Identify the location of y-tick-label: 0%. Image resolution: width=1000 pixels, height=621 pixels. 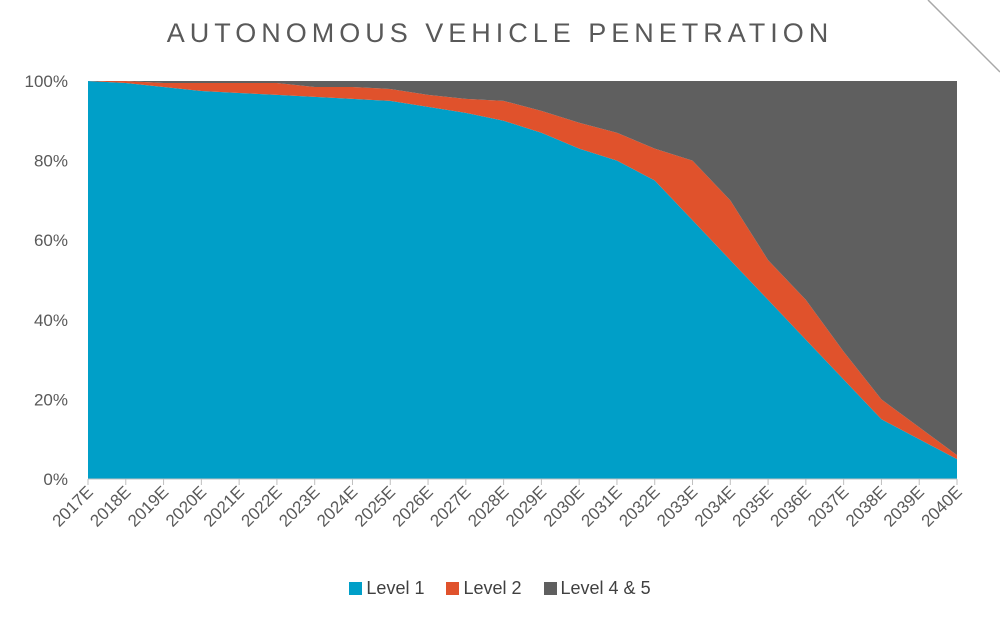
(55, 479).